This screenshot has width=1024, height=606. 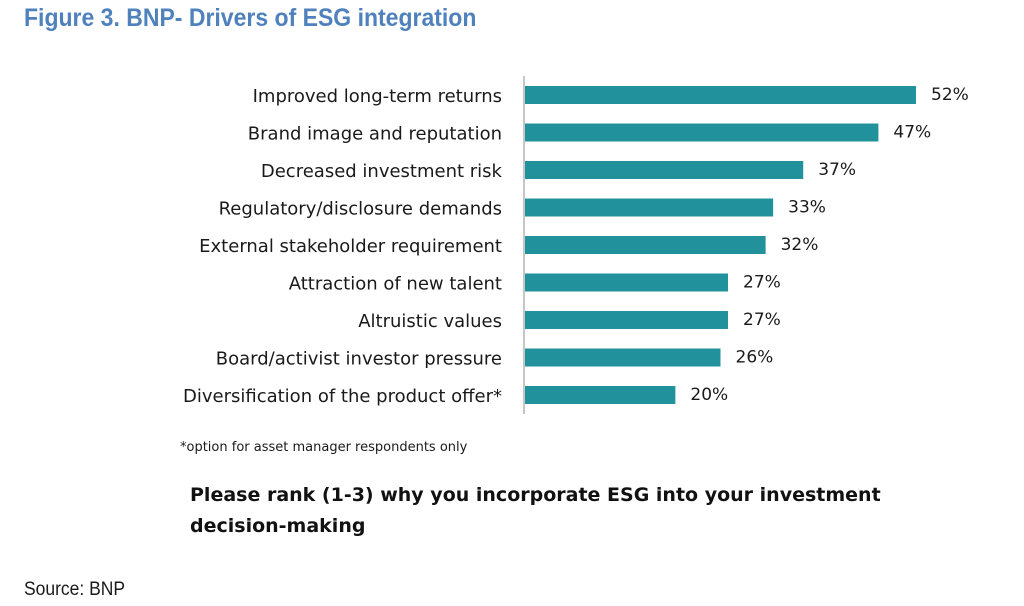 What do you see at coordinates (360, 209) in the screenshot?
I see `category-label-3: Regulatory/disclosure demands` at bounding box center [360, 209].